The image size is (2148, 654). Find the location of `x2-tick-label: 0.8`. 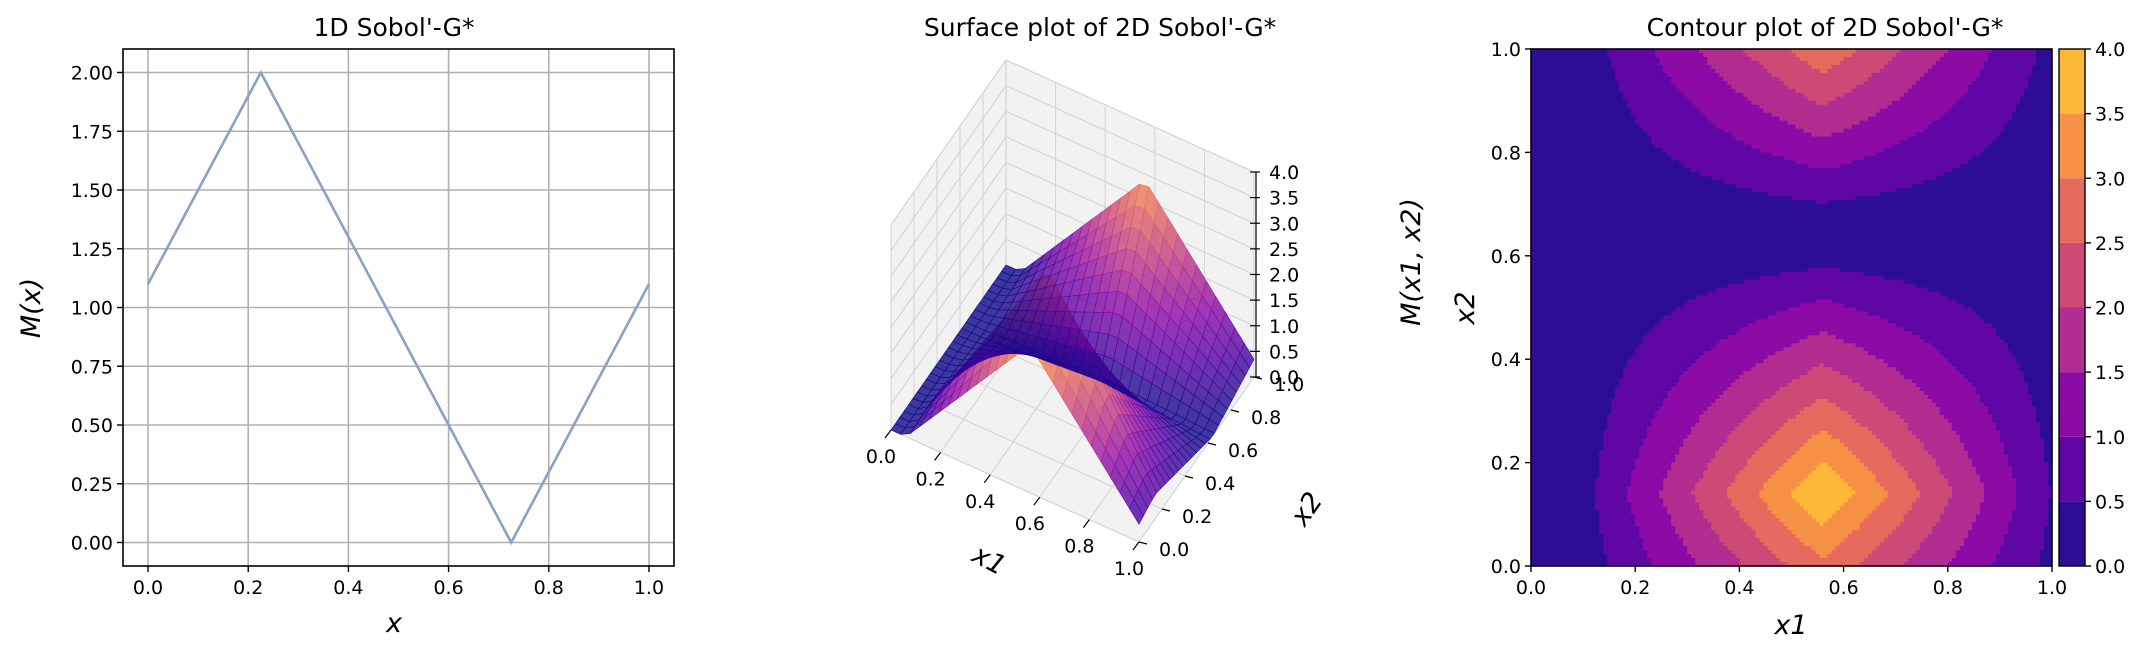

x2-tick-label: 0.8 is located at coordinates (1266, 418).